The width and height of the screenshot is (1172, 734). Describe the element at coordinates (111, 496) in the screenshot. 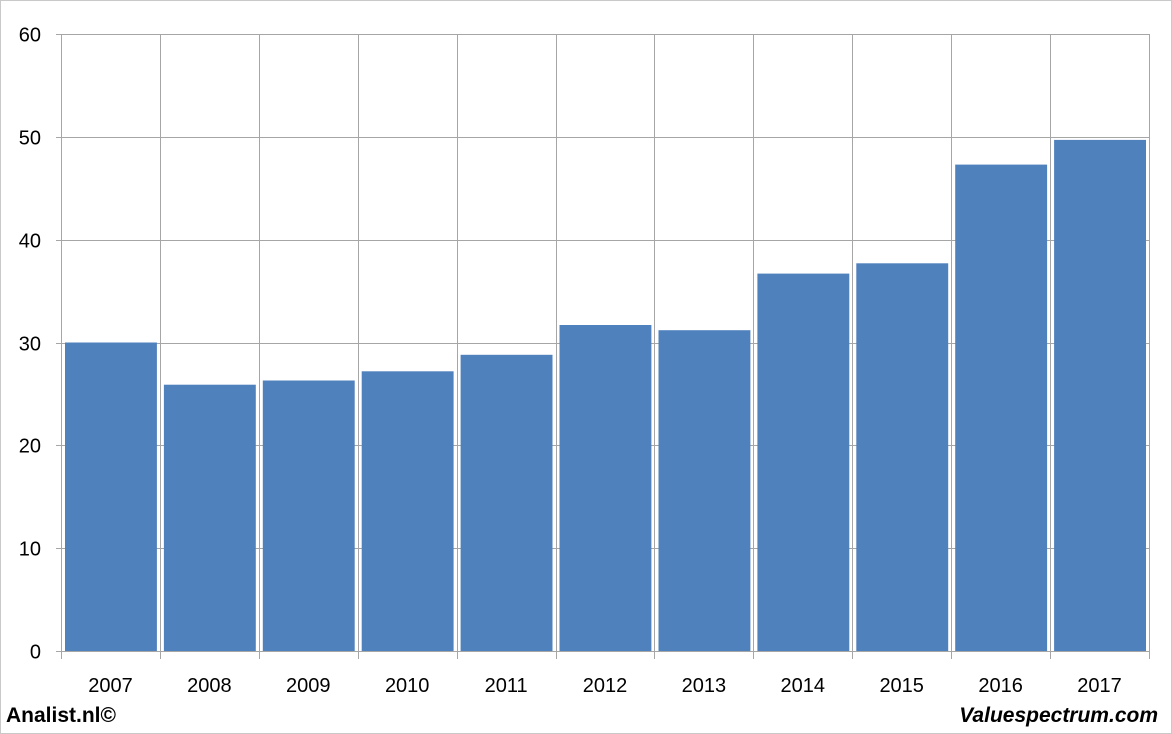

I see `bar-2007` at that location.